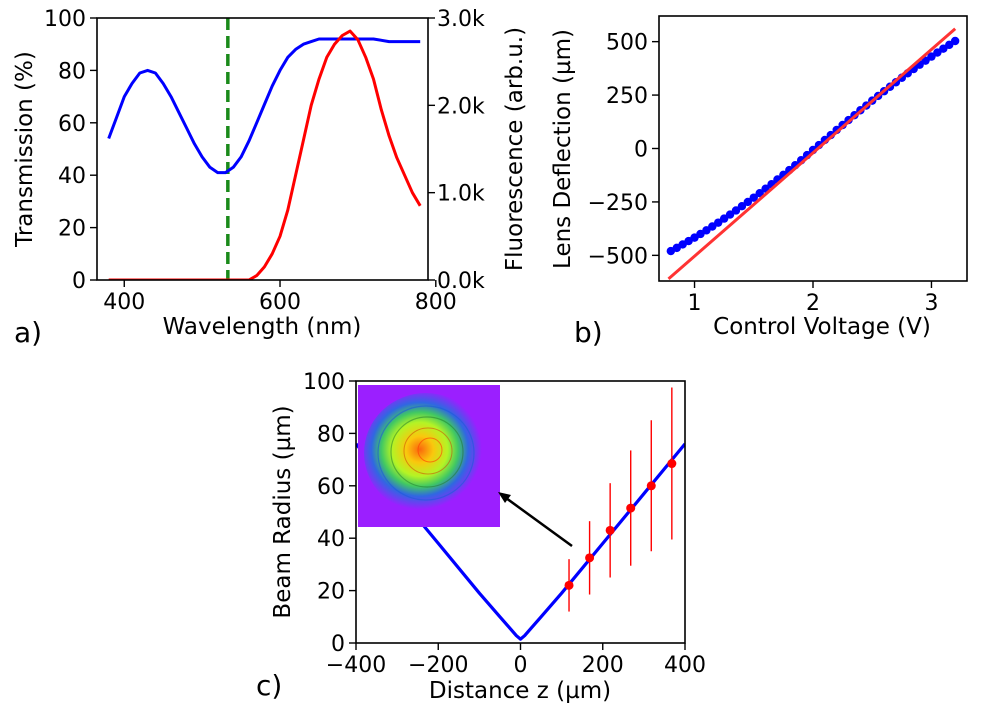  I want to click on panel-b-ytick-label: 0, so click(641, 150).